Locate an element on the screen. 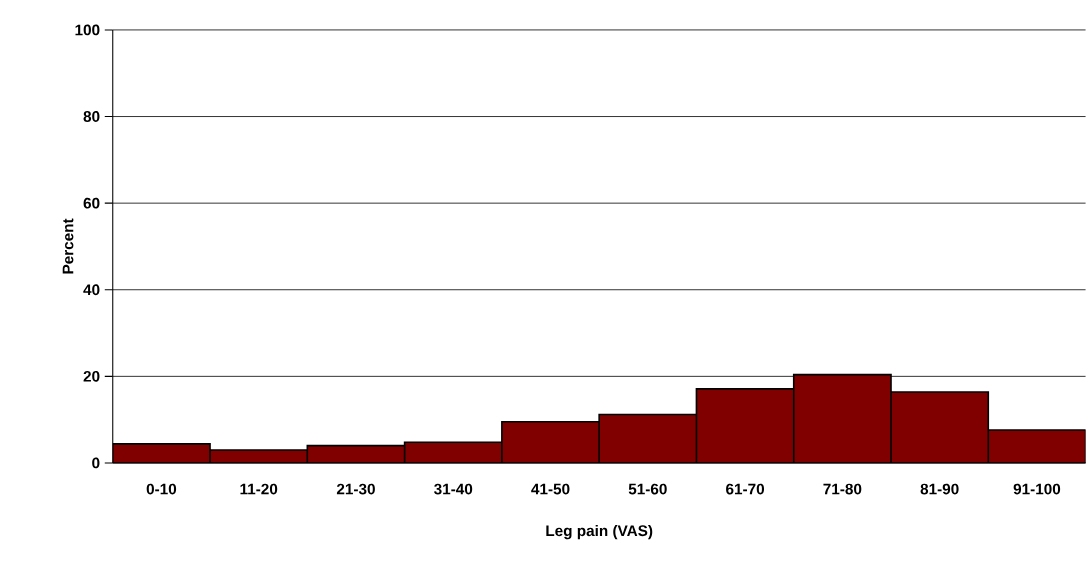 This screenshot has width=1090, height=564. x-tick-label: 11-20 is located at coordinates (259, 489).